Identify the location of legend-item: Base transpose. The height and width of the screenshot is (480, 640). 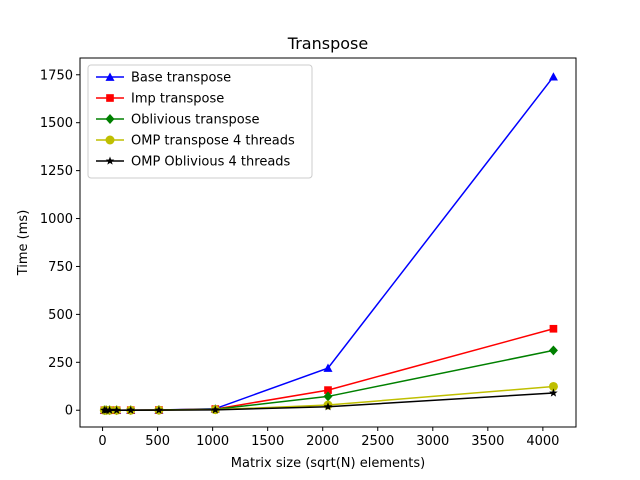
(163, 78).